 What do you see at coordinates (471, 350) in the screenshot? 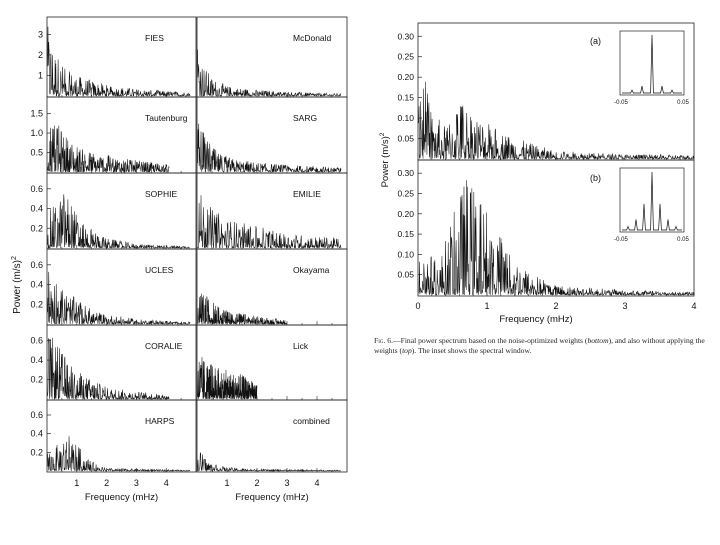
I see `caption-text-3: ). The inset shows the spectral window.` at bounding box center [471, 350].